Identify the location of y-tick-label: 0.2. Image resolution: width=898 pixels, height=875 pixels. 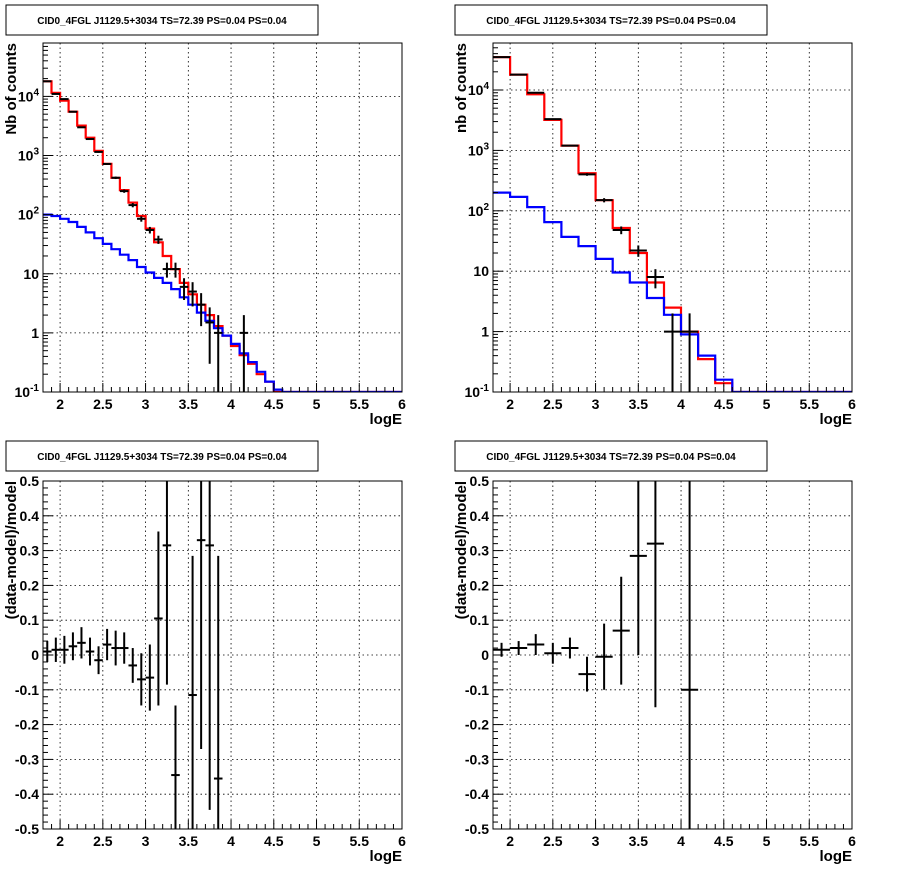
(30, 585).